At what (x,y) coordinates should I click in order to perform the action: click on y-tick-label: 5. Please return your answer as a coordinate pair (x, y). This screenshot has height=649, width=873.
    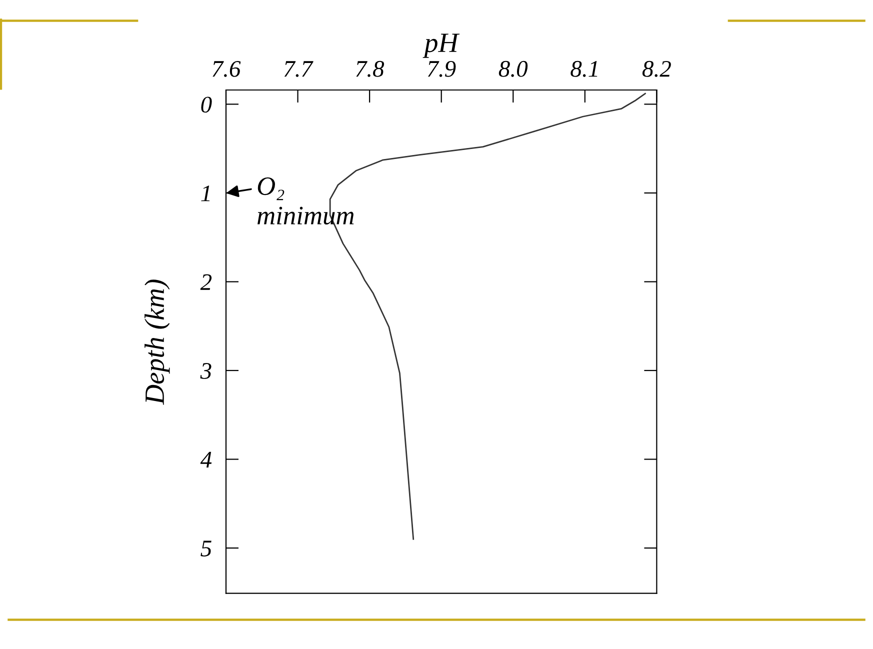
    Looking at the image, I should click on (206, 548).